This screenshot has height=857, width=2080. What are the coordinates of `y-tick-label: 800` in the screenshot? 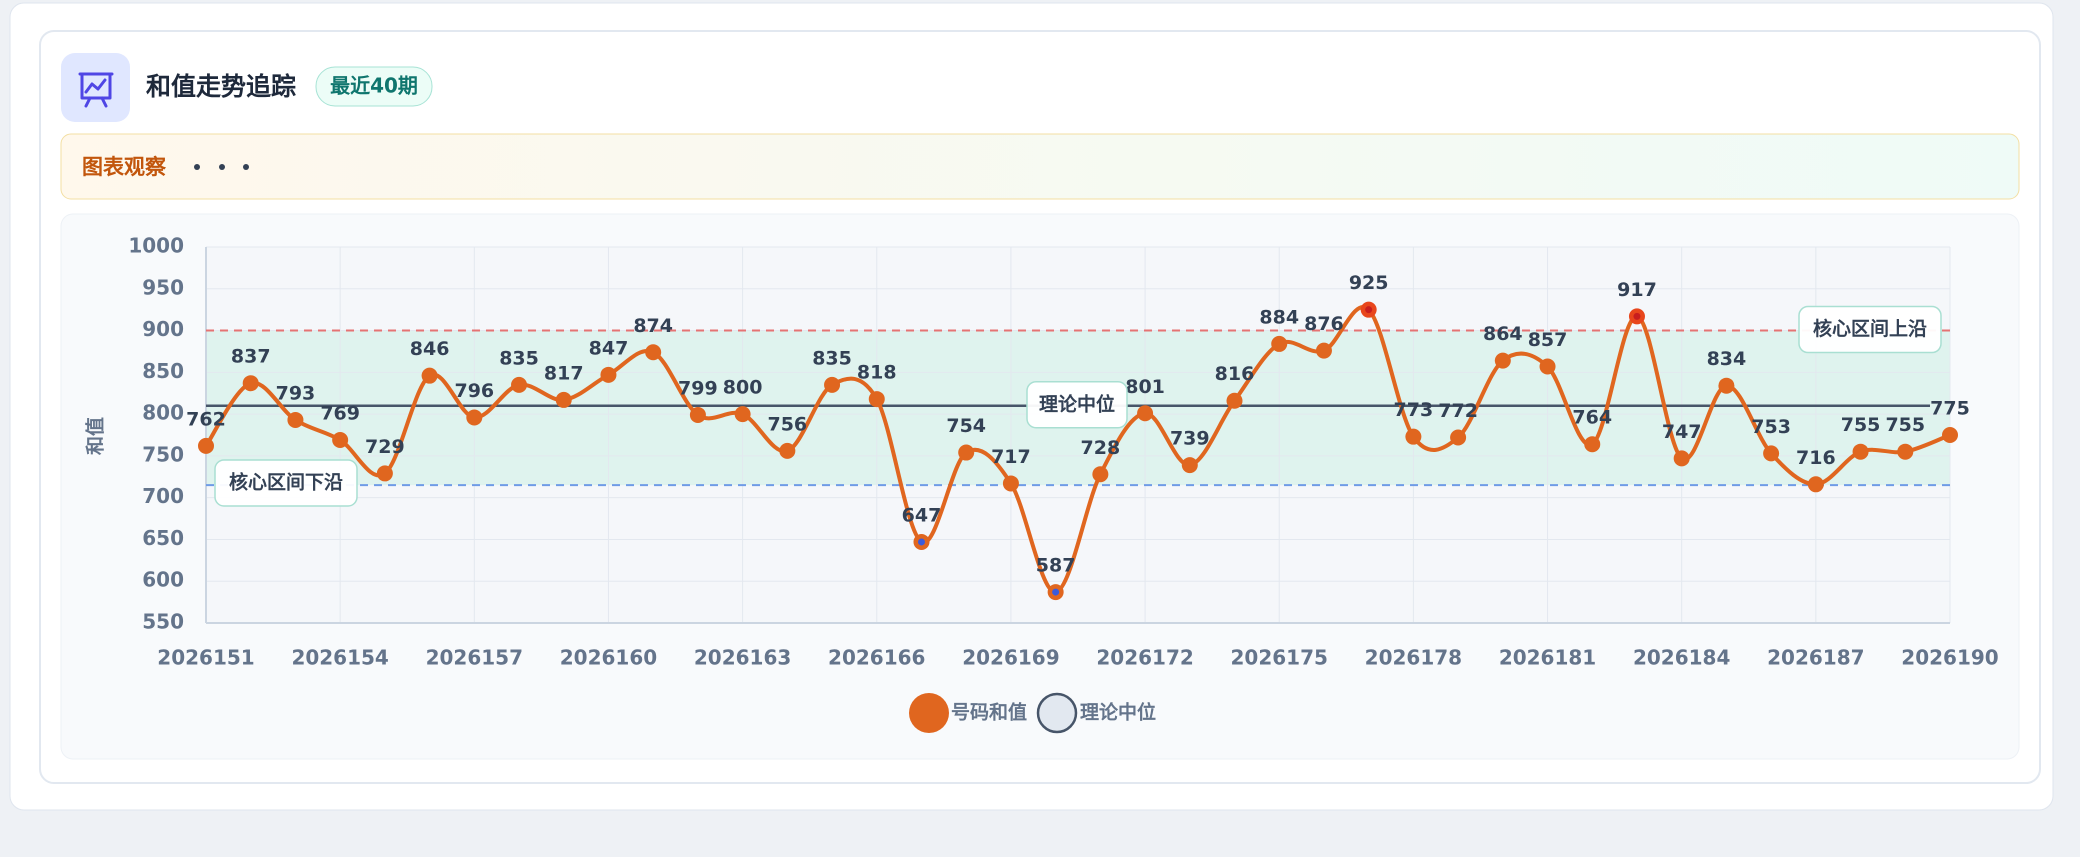 It's located at (163, 413).